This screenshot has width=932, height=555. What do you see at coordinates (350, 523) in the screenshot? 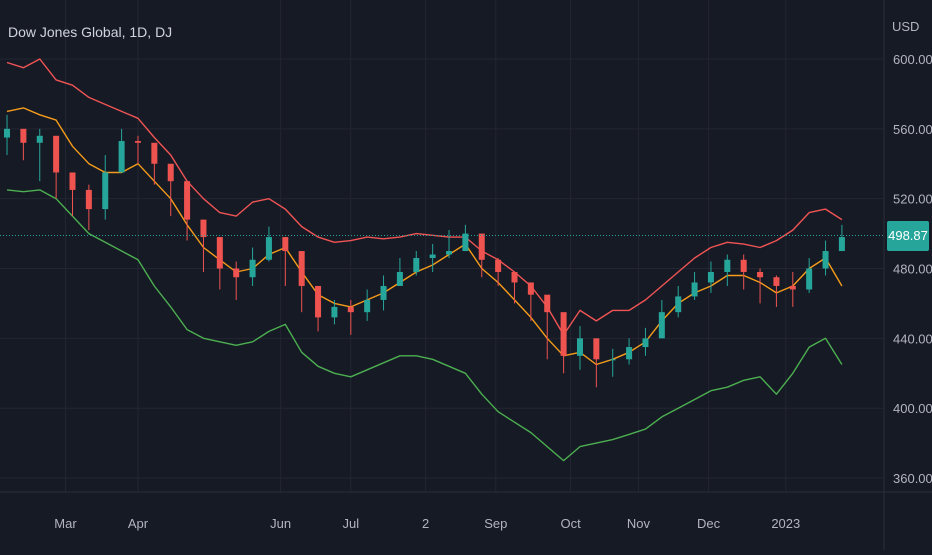
I see `x-tick-label: Jul` at bounding box center [350, 523].